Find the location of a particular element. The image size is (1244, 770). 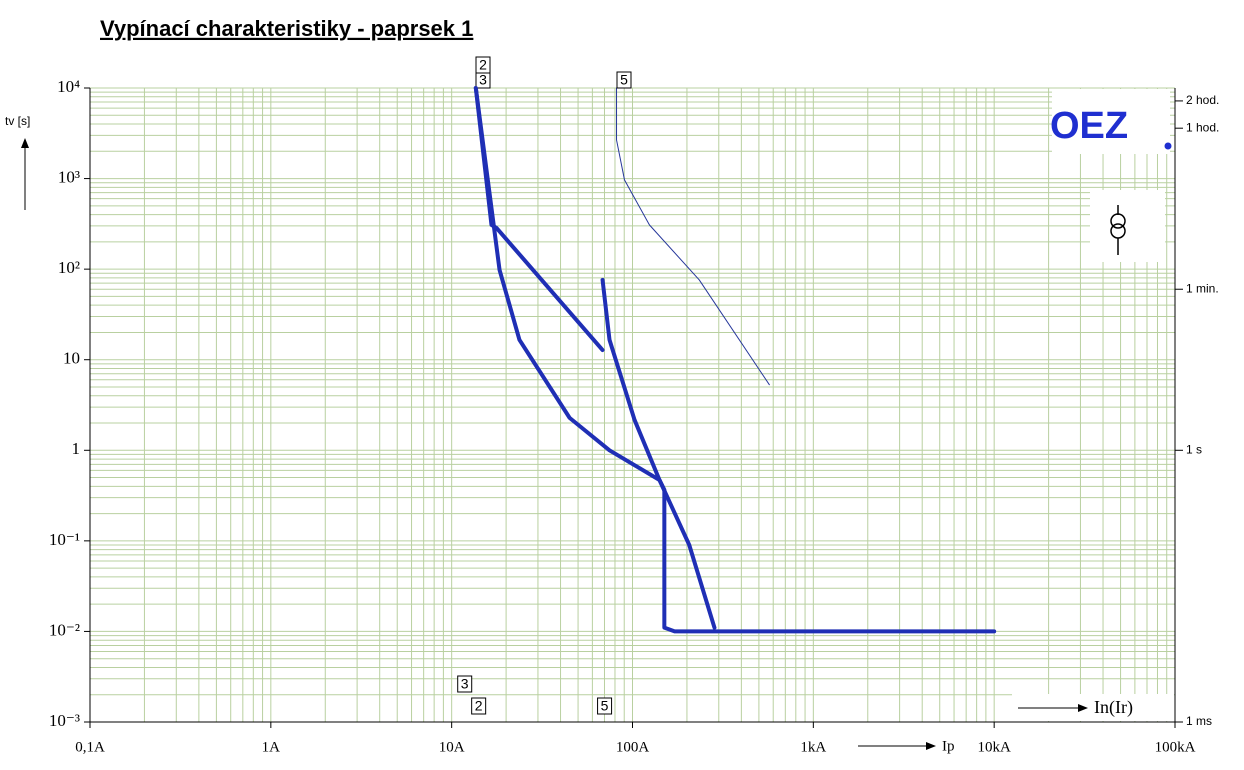

y-tick-label: 10² is located at coordinates (69, 267).